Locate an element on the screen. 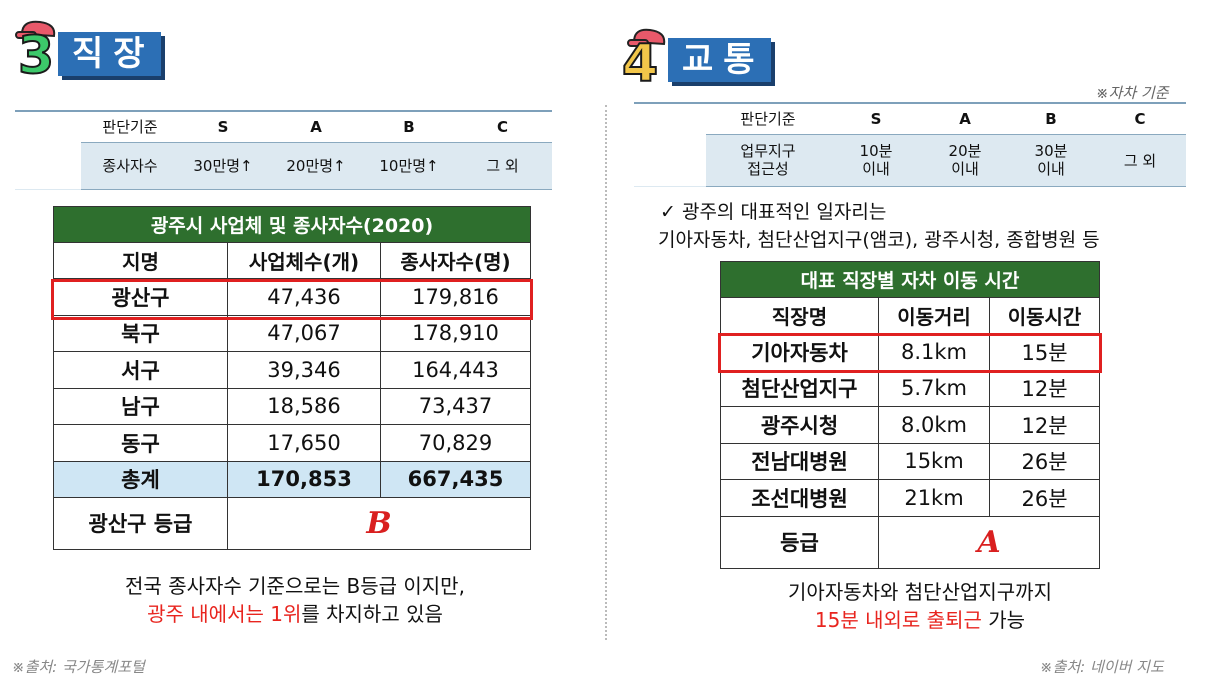 This screenshot has height=684, width=1216. criteria-cell: 10분 이내 is located at coordinates (876, 160).